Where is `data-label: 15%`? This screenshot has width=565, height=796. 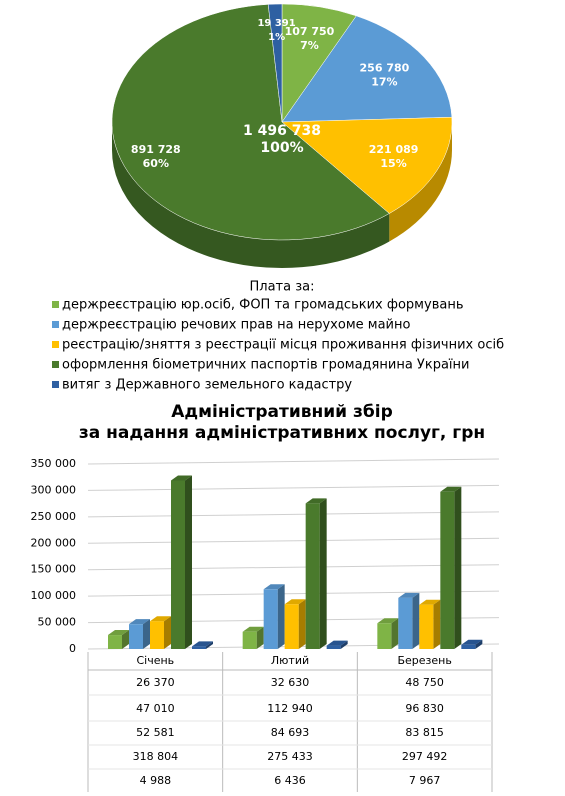
data-label: 15% is located at coordinates (393, 163).